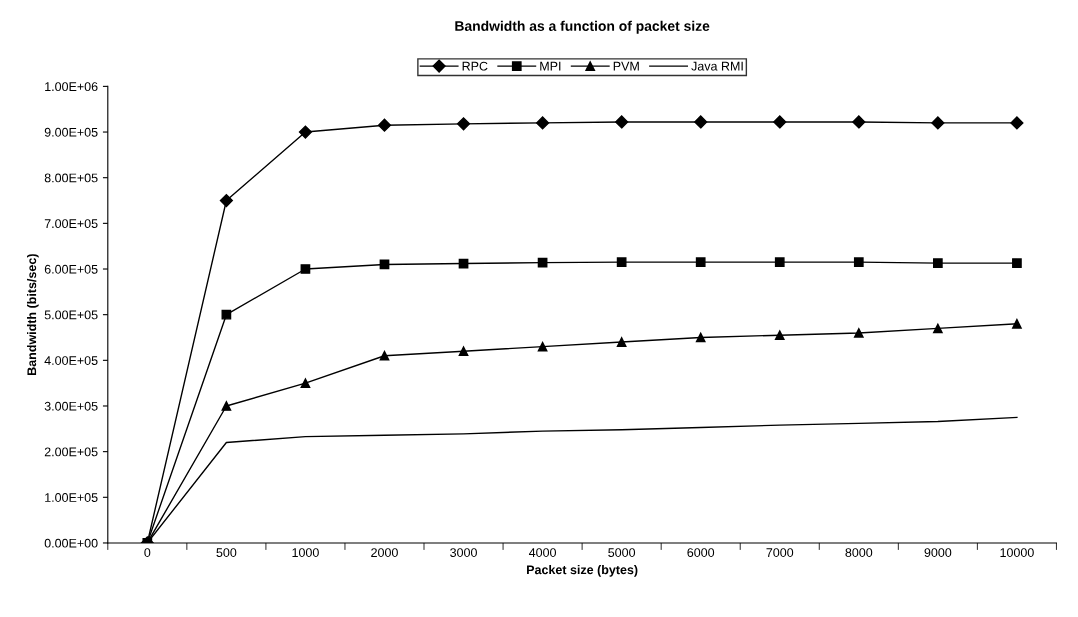  Describe the element at coordinates (147, 552) in the screenshot. I see `x-tick-label: 0` at that location.